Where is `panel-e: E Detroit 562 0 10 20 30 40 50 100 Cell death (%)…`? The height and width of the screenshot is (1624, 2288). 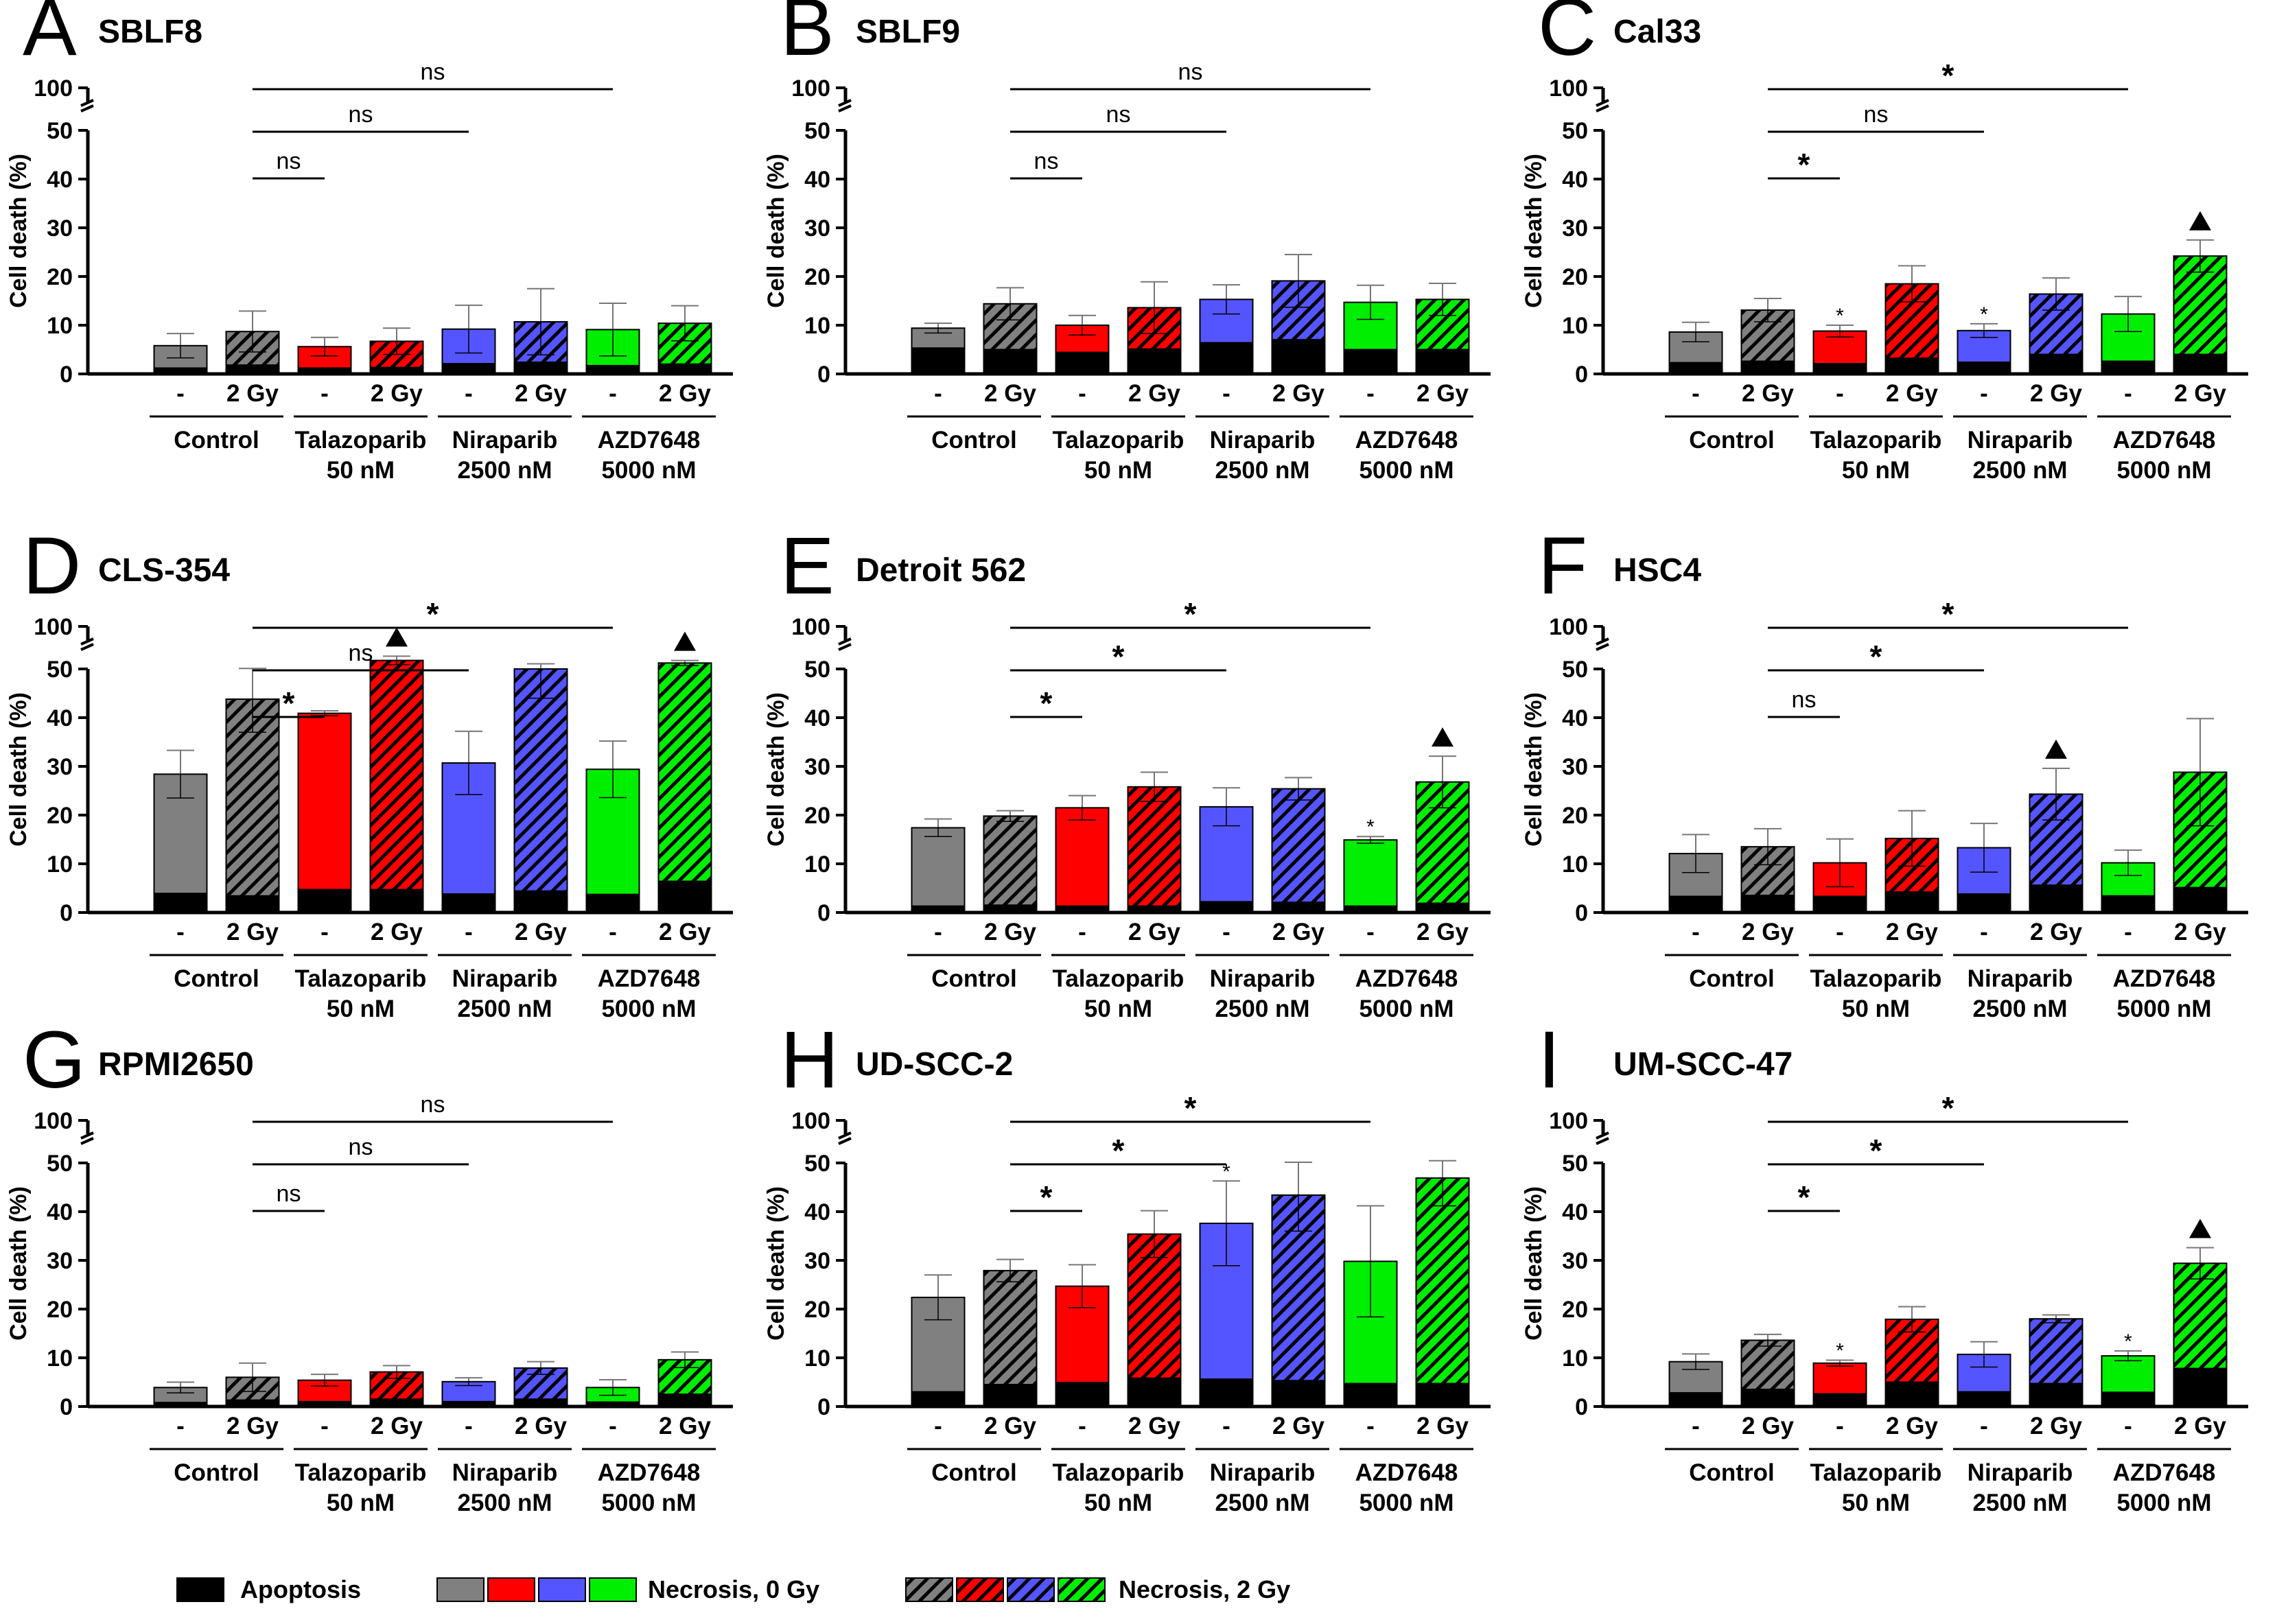 panel-e: E Detroit 562 0 10 20 30 40 50 100 Cell death (%)… is located at coordinates (1127, 771).